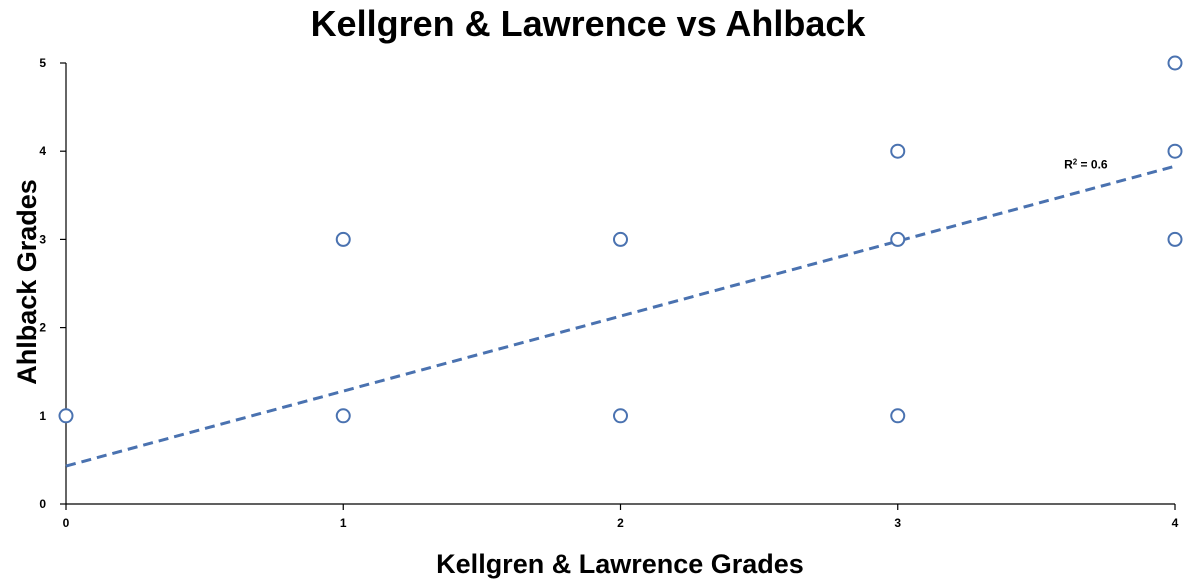  What do you see at coordinates (42, 328) in the screenshot?
I see `y-tick-label: 2` at bounding box center [42, 328].